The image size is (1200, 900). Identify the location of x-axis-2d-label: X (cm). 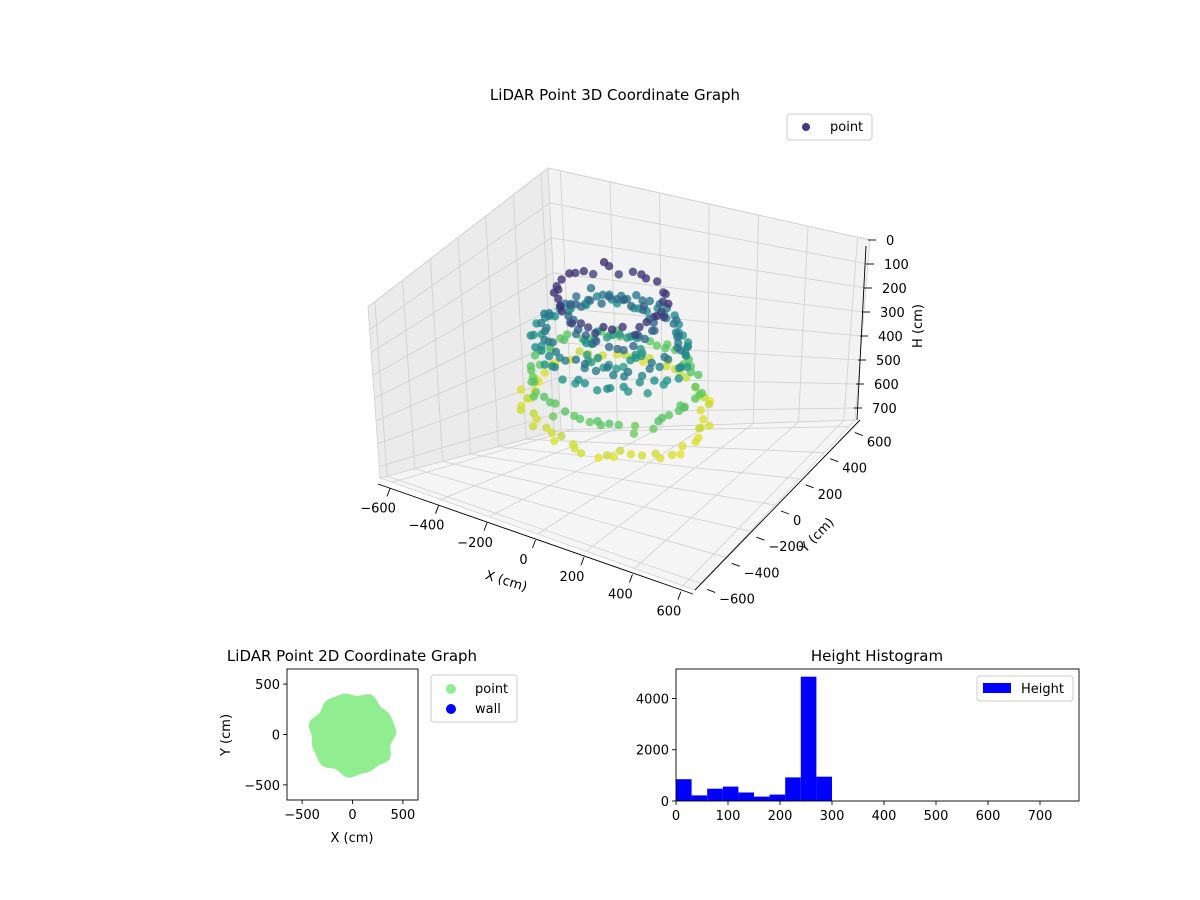
(352, 838).